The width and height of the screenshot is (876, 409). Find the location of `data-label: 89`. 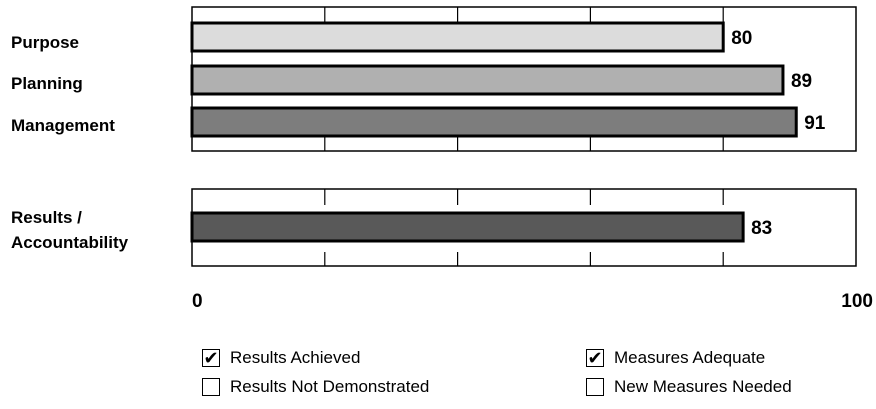

data-label: 89 is located at coordinates (801, 81).